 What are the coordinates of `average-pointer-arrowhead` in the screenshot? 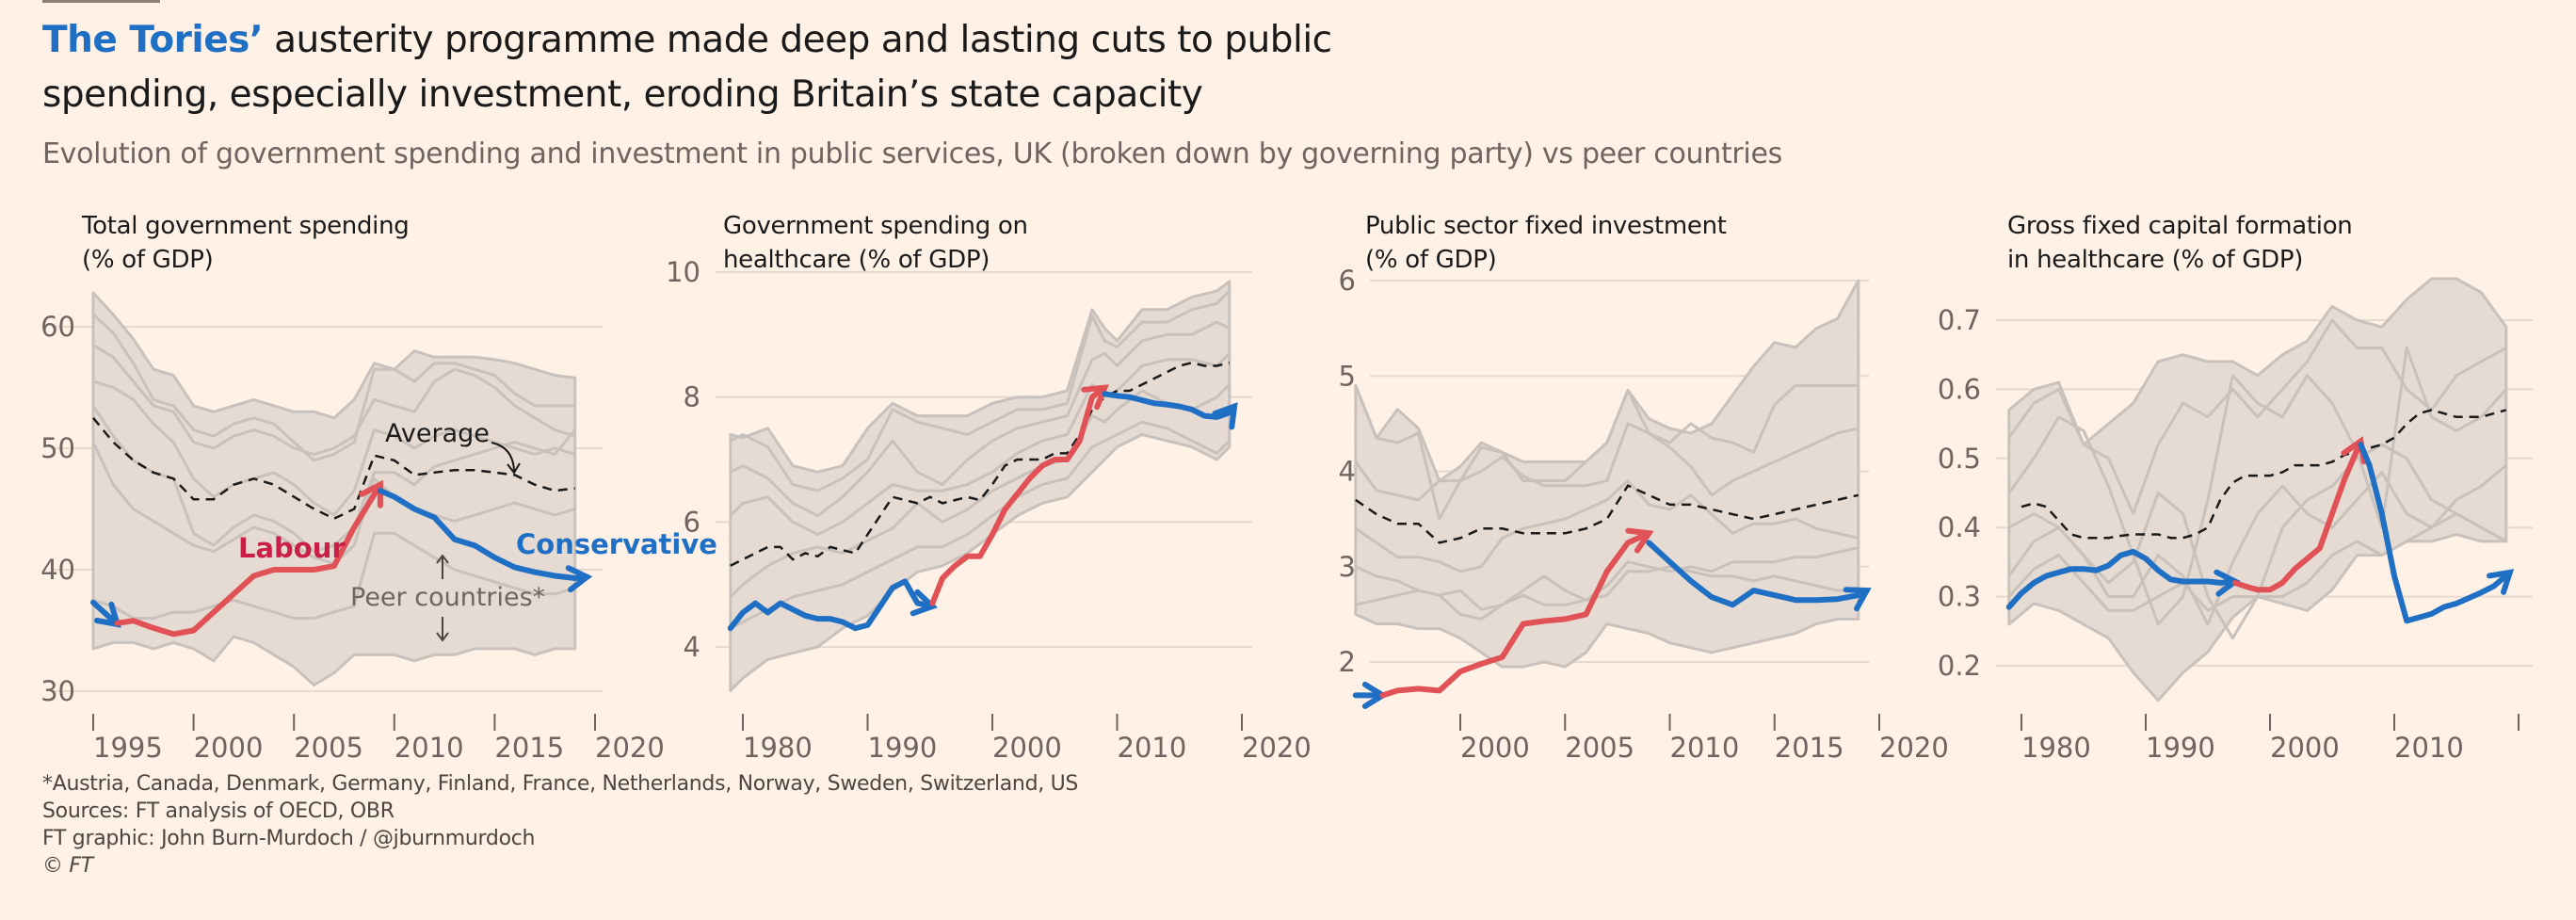 It's located at (514, 468).